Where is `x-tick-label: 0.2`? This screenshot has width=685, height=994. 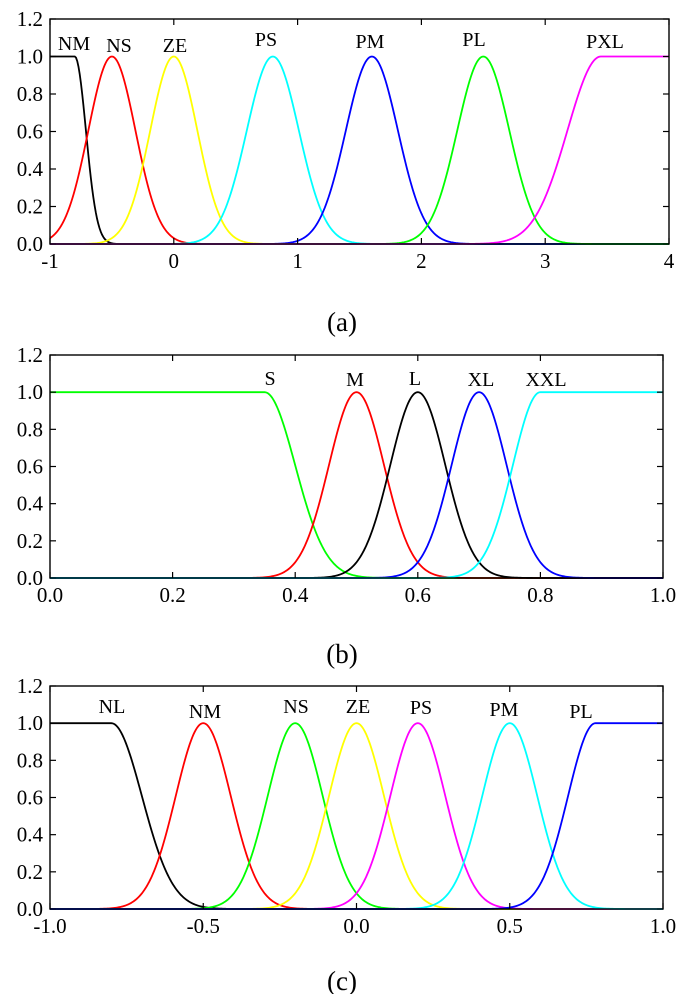 x-tick-label: 0.2 is located at coordinates (172, 595).